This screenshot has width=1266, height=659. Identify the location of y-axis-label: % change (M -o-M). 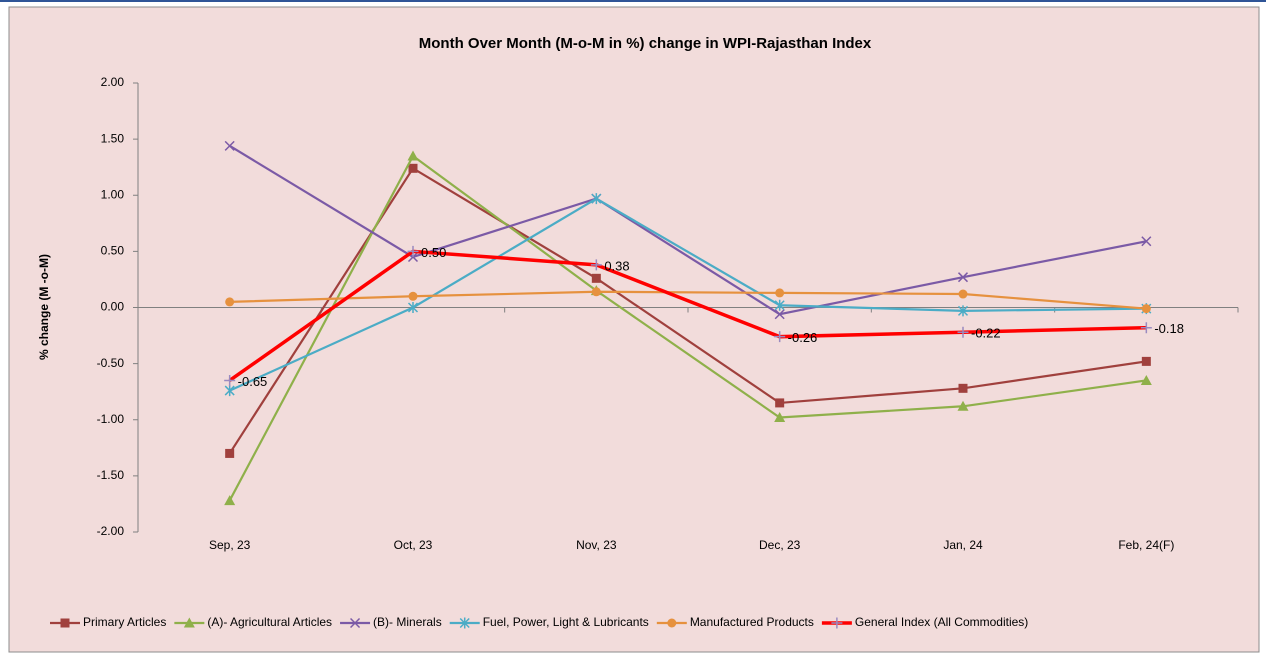
(44, 307).